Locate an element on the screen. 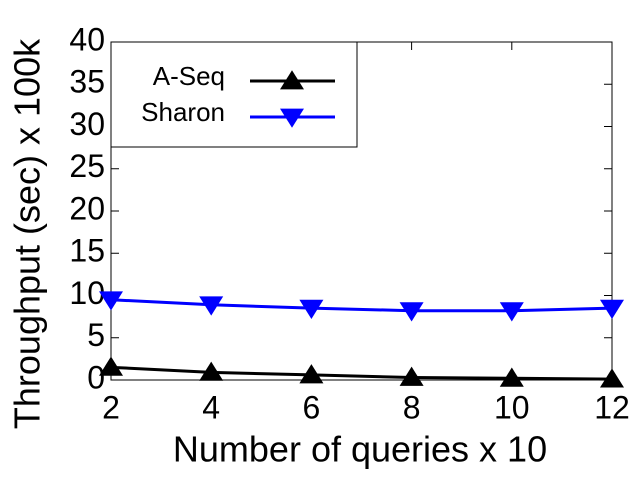 The width and height of the screenshot is (640, 480). y-tick-label: 30 is located at coordinates (87, 124).